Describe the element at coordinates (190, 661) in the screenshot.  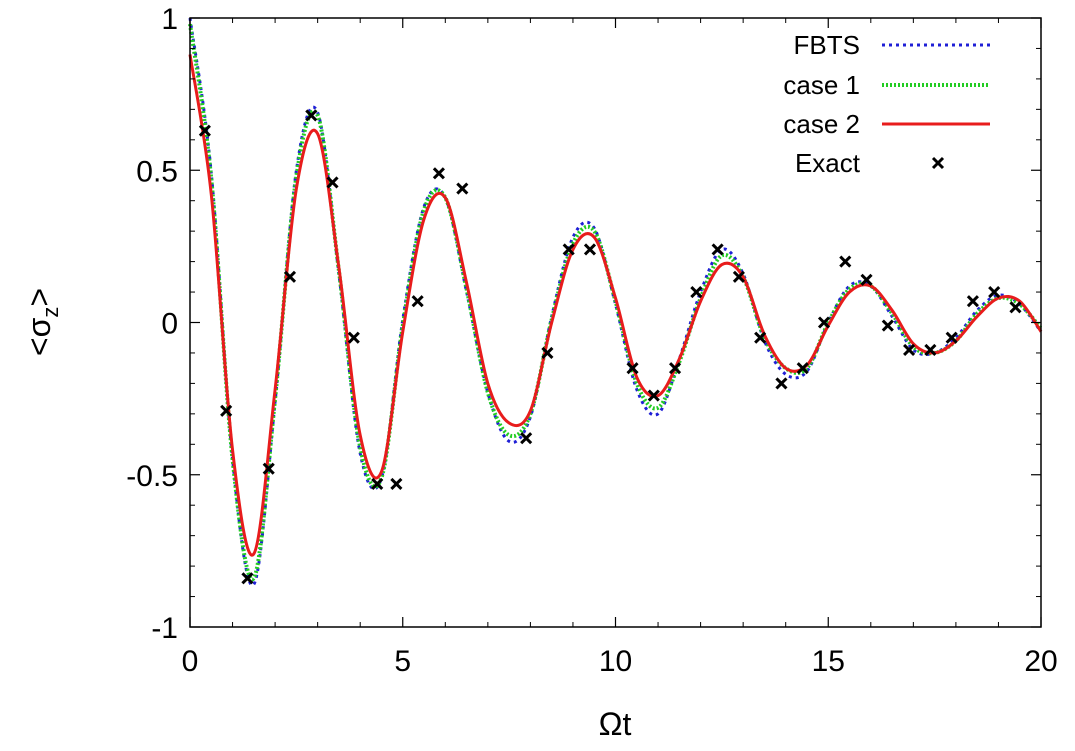
I see `x-tick-label: 0` at that location.